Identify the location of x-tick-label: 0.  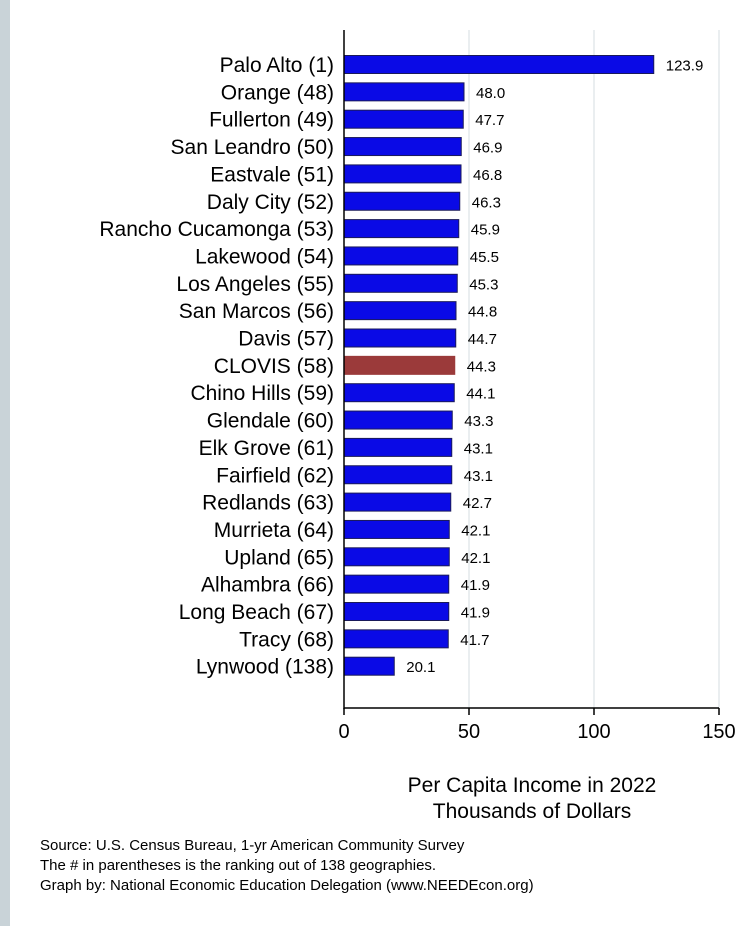
(343, 732).